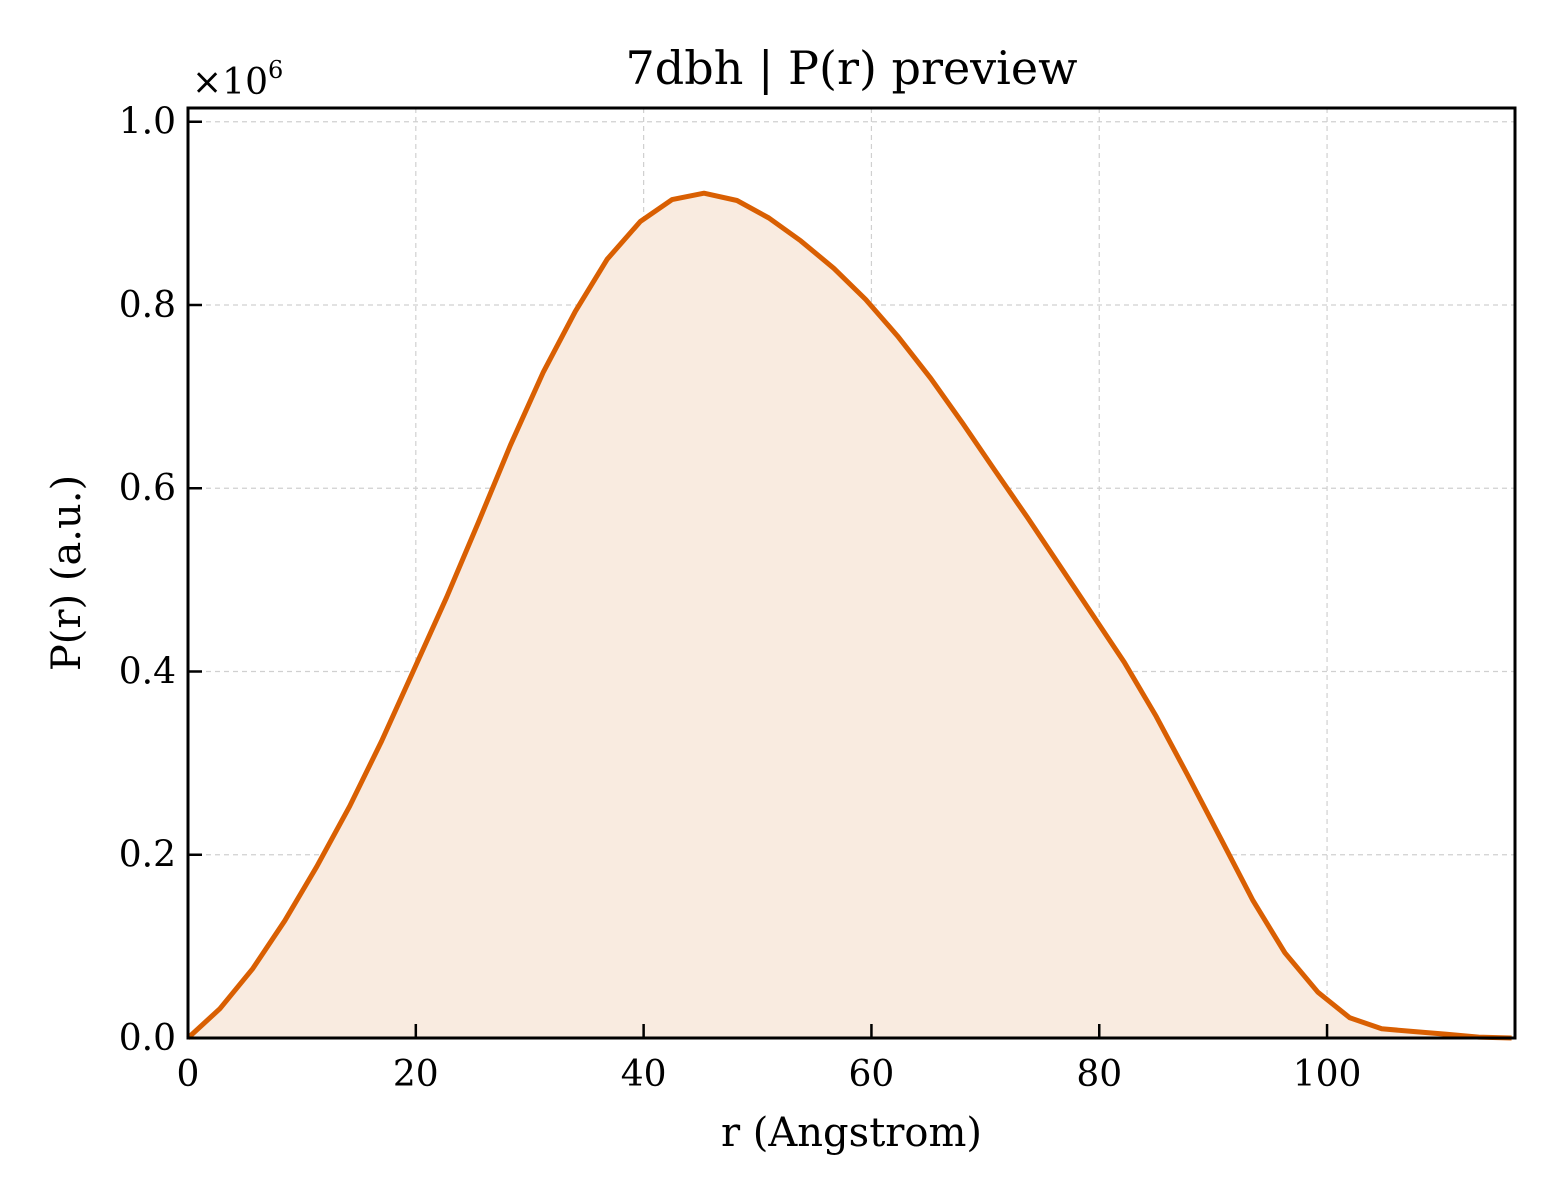  I want to click on y-tick-label: 0.0, so click(147, 1038).